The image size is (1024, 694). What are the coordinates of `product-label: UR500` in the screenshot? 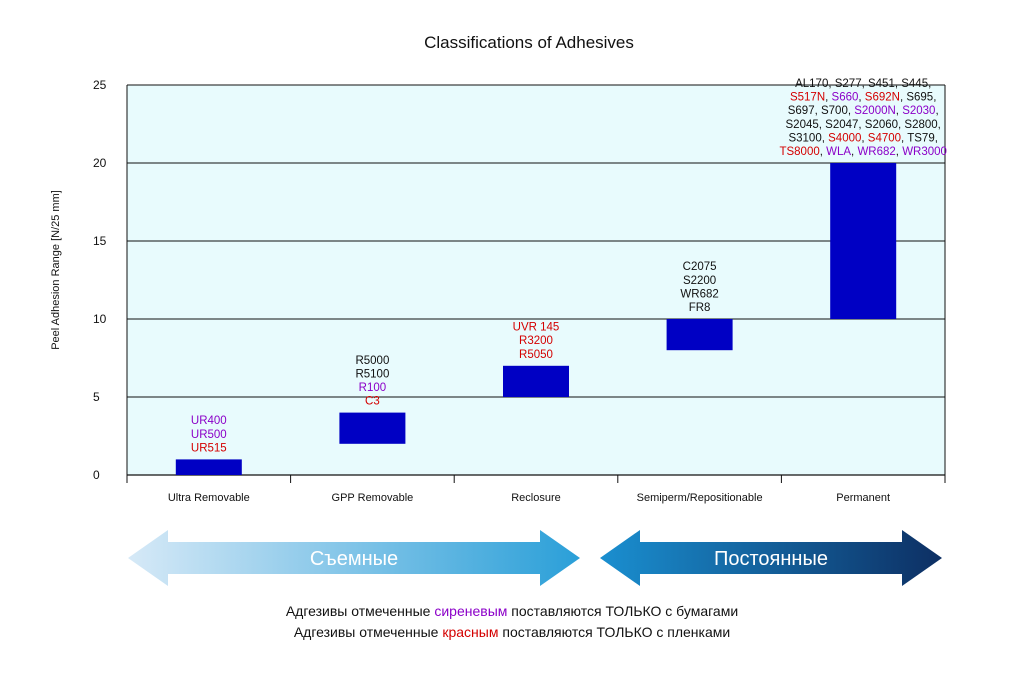 It's located at (209, 435).